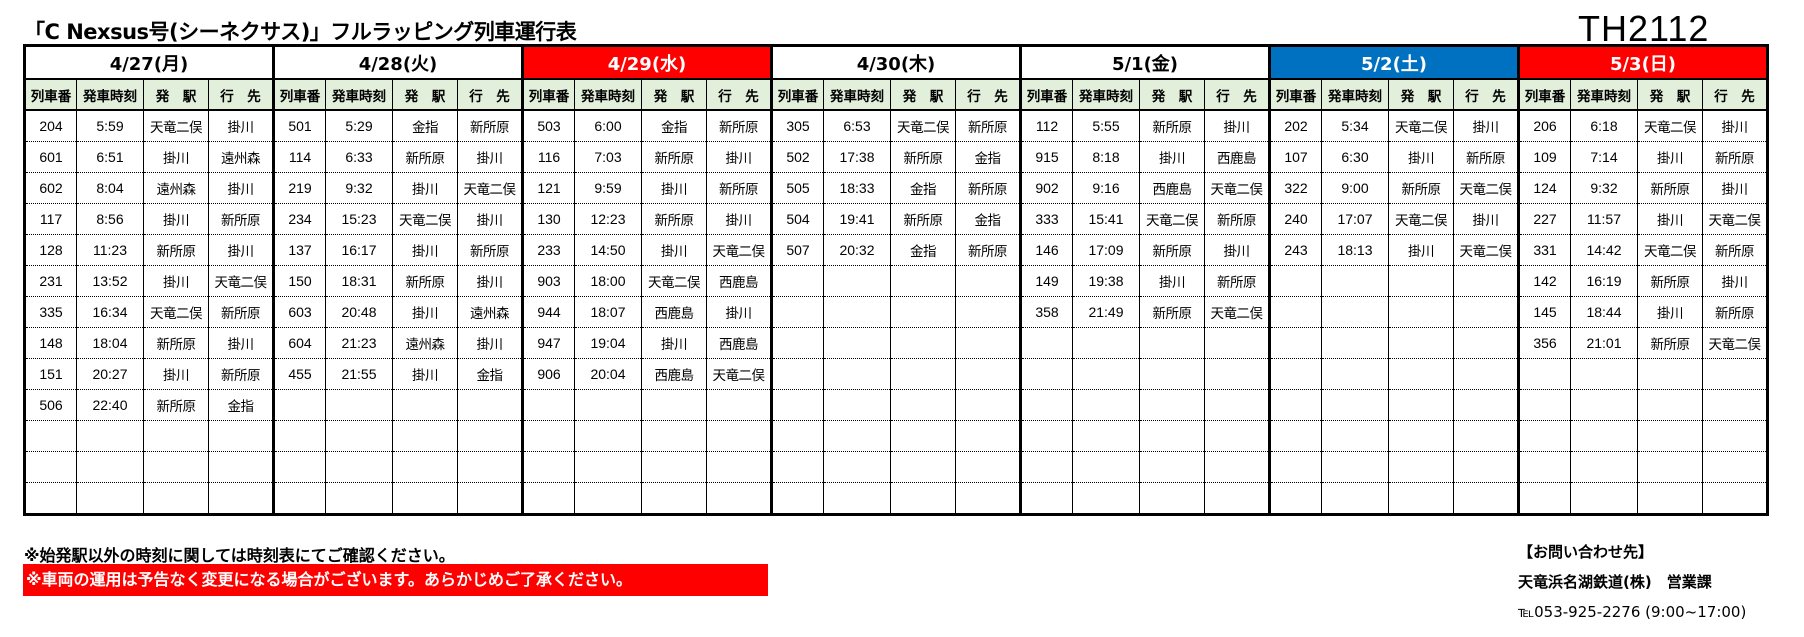 The image size is (1804, 637). I want to click on train-number: 333, so click(1046, 219).